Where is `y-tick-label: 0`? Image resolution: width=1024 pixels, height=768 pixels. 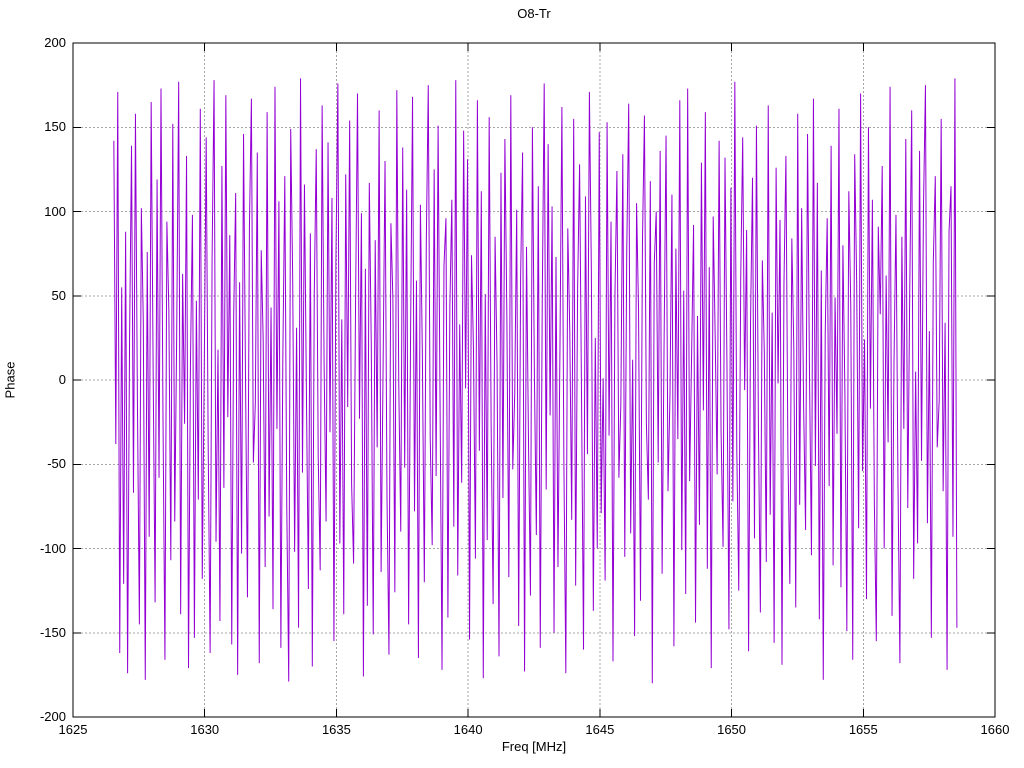 y-tick-label: 0 is located at coordinates (62, 379).